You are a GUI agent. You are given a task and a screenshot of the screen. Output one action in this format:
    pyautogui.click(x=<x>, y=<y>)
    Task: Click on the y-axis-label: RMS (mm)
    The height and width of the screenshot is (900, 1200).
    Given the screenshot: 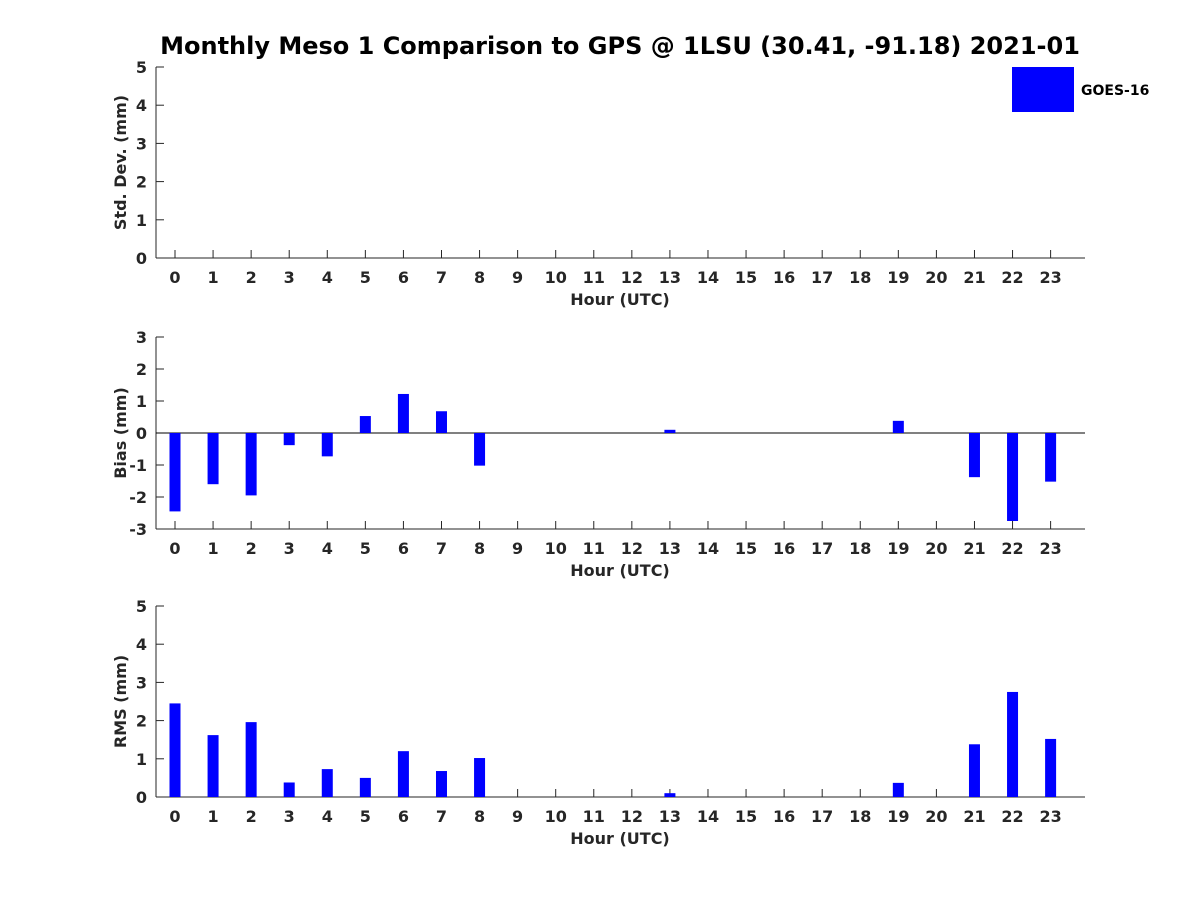 What is the action you would take?
    pyautogui.click(x=120, y=701)
    